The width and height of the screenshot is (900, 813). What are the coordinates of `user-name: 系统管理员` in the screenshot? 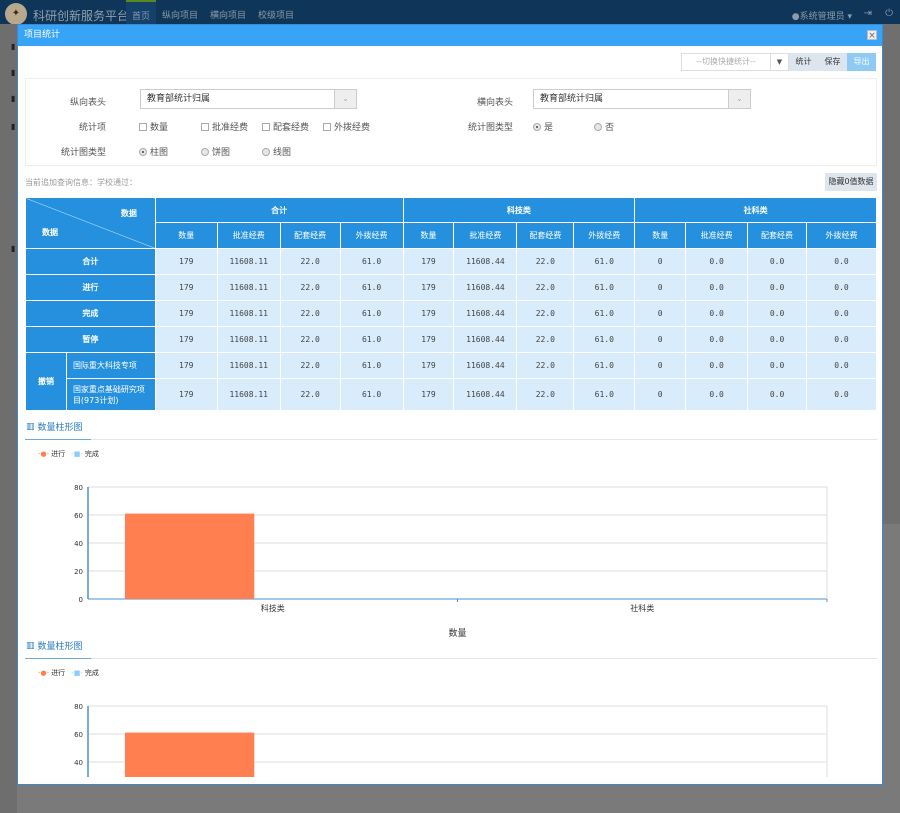 It's located at (822, 17).